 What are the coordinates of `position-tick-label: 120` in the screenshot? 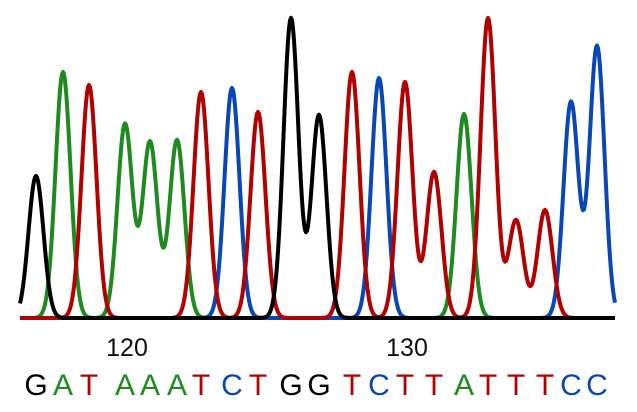 It's located at (127, 348).